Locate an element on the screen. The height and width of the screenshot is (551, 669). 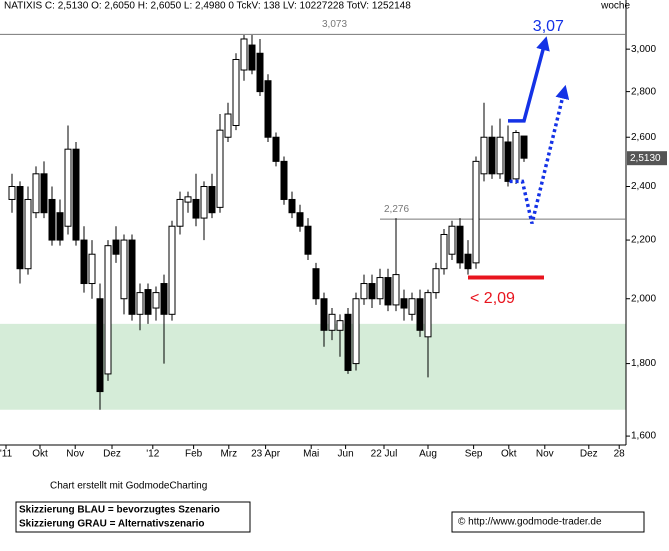
x-tick-label: Feb is located at coordinates (194, 454).